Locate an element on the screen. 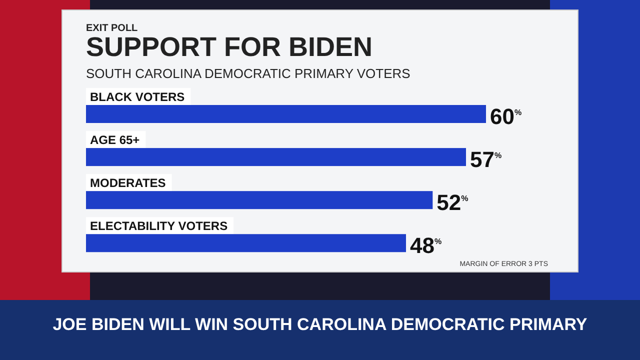 The width and height of the screenshot is (640, 360). y-tick-label: ELECTABILITY VOTERS is located at coordinates (159, 226).